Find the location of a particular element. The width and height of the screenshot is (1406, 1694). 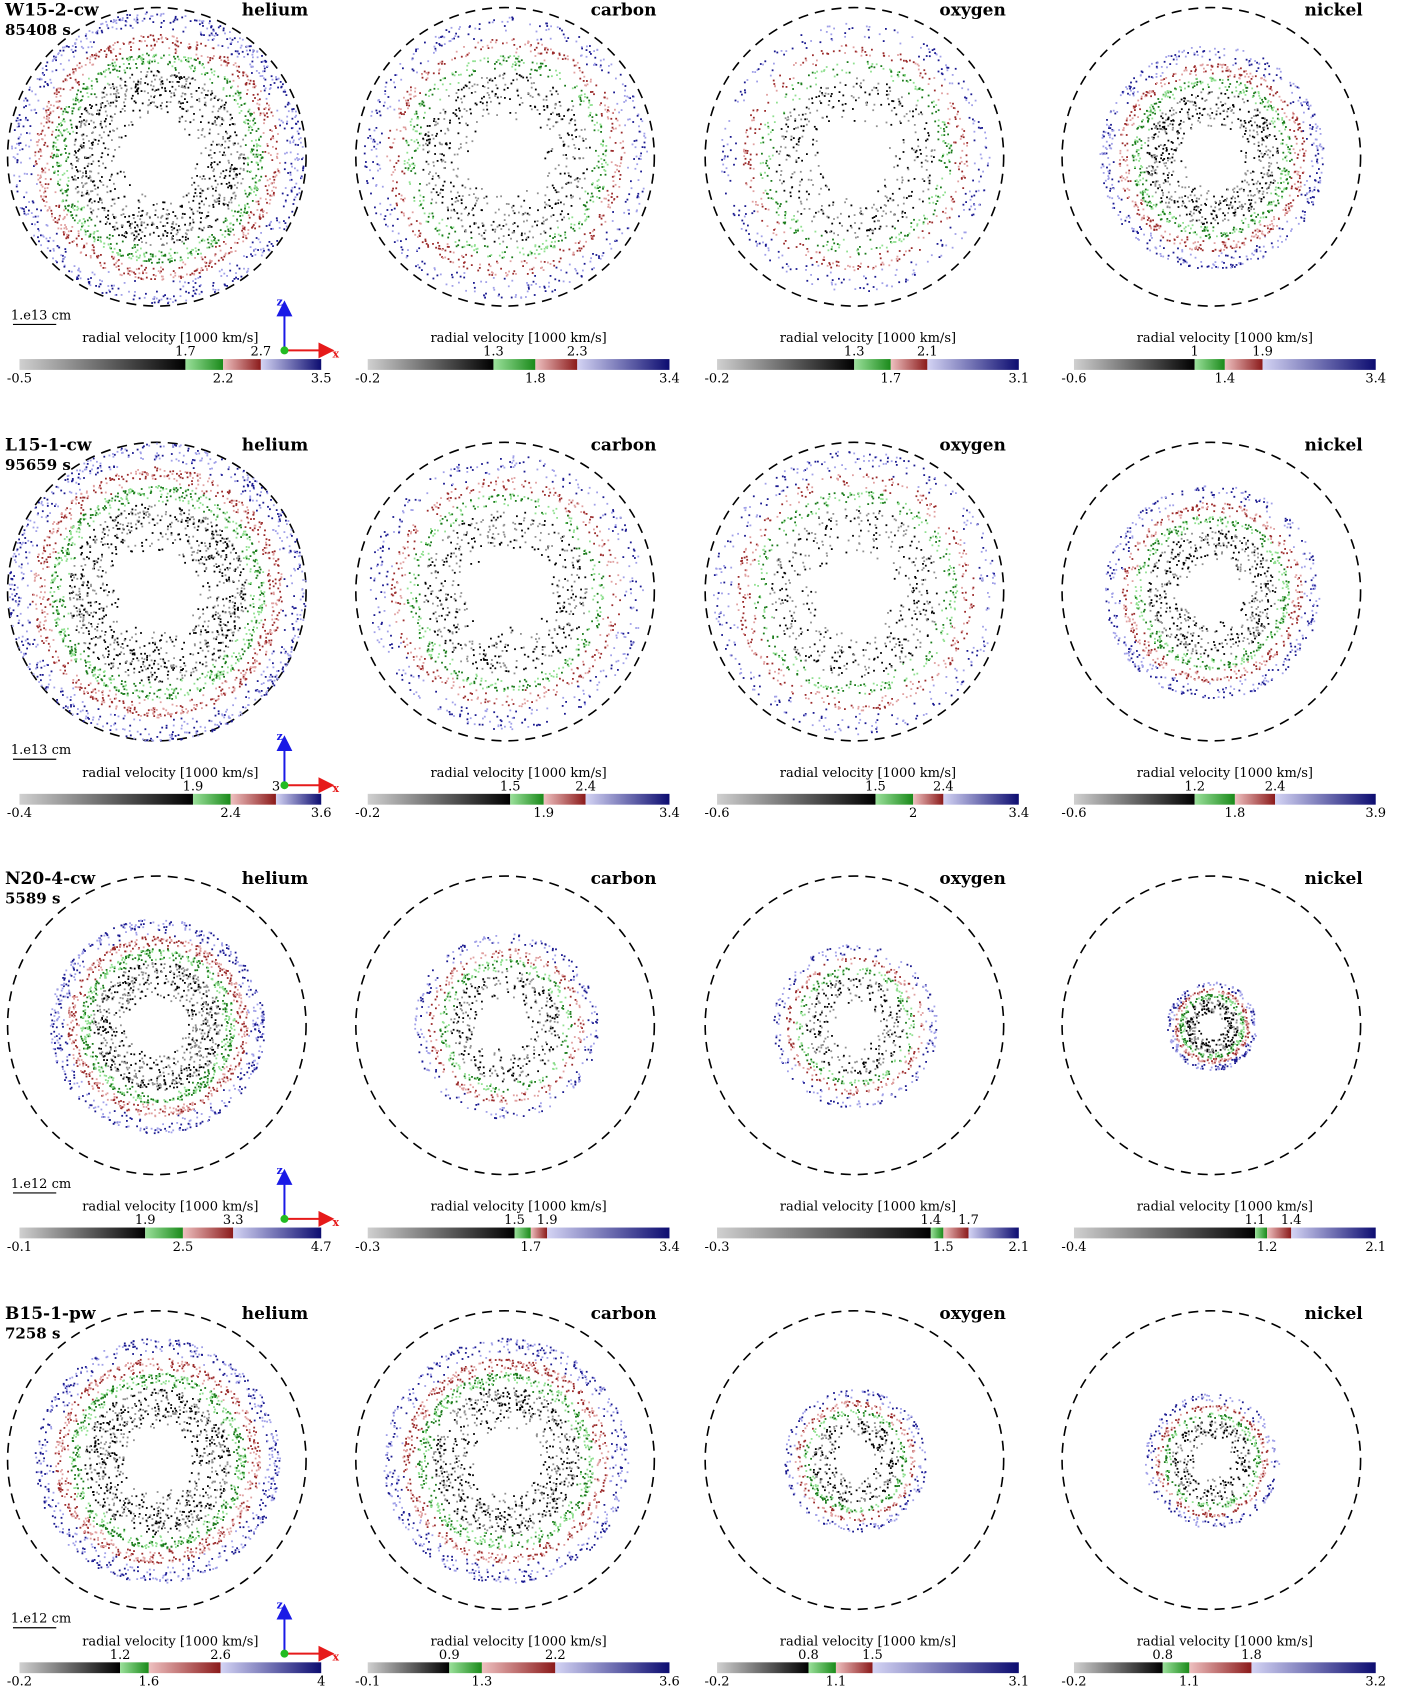

domain-boundary is located at coordinates (854, 157).